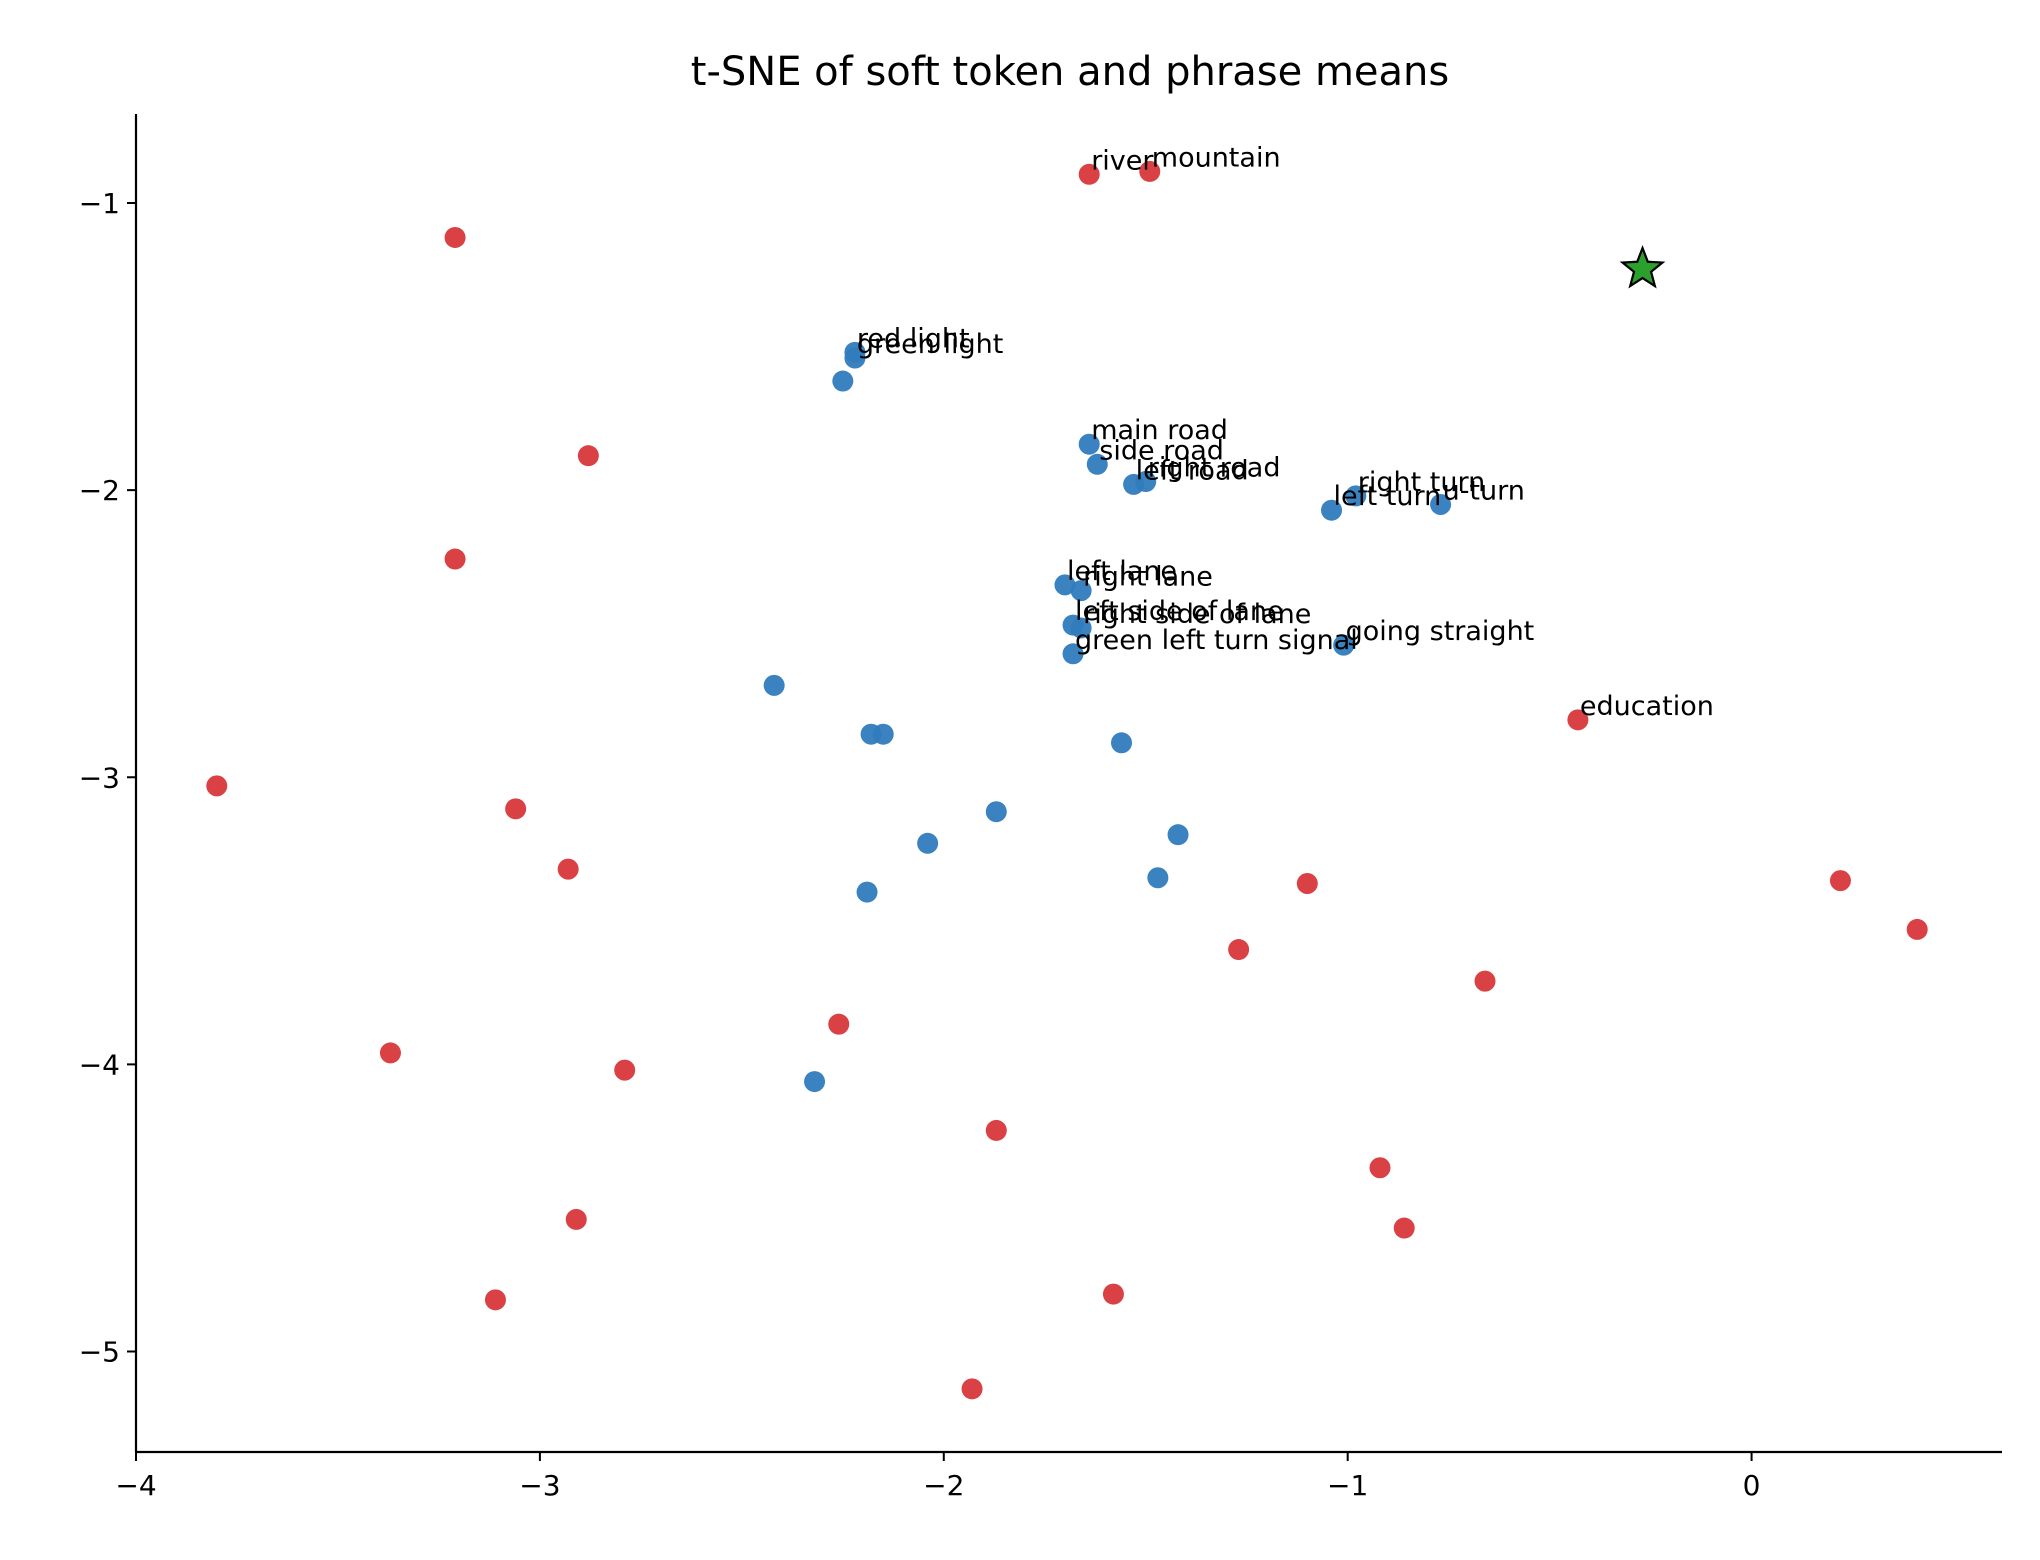  Describe the element at coordinates (539, 1485) in the screenshot. I see `x-tick-label: −3` at that location.